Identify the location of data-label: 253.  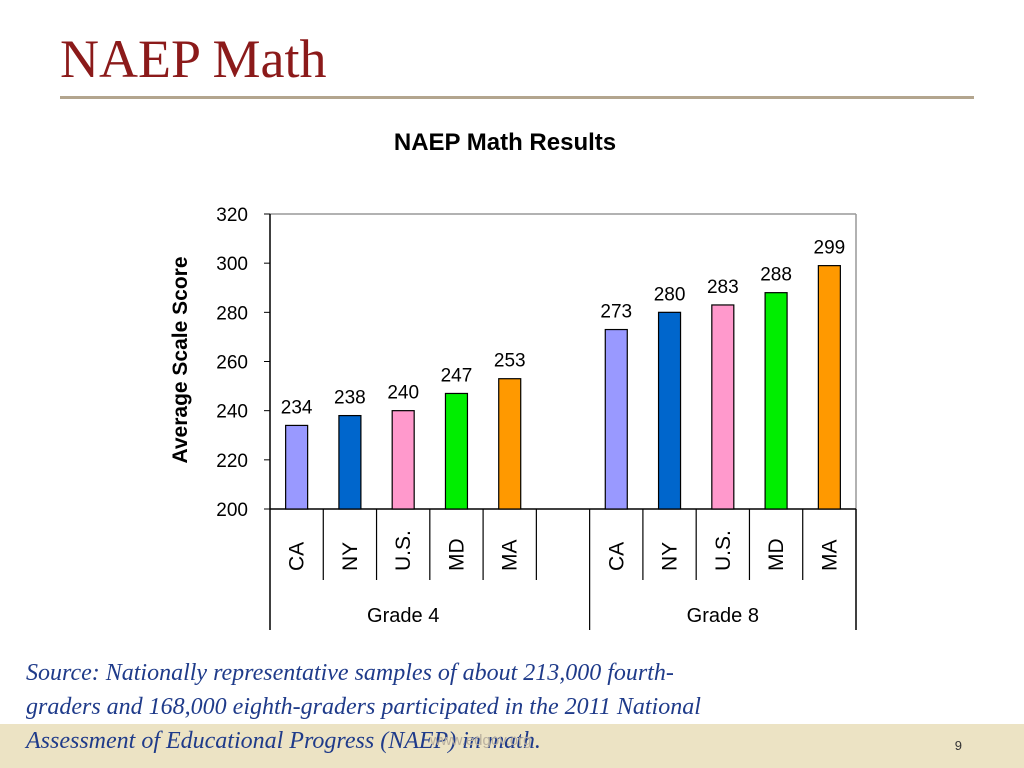
(510, 361).